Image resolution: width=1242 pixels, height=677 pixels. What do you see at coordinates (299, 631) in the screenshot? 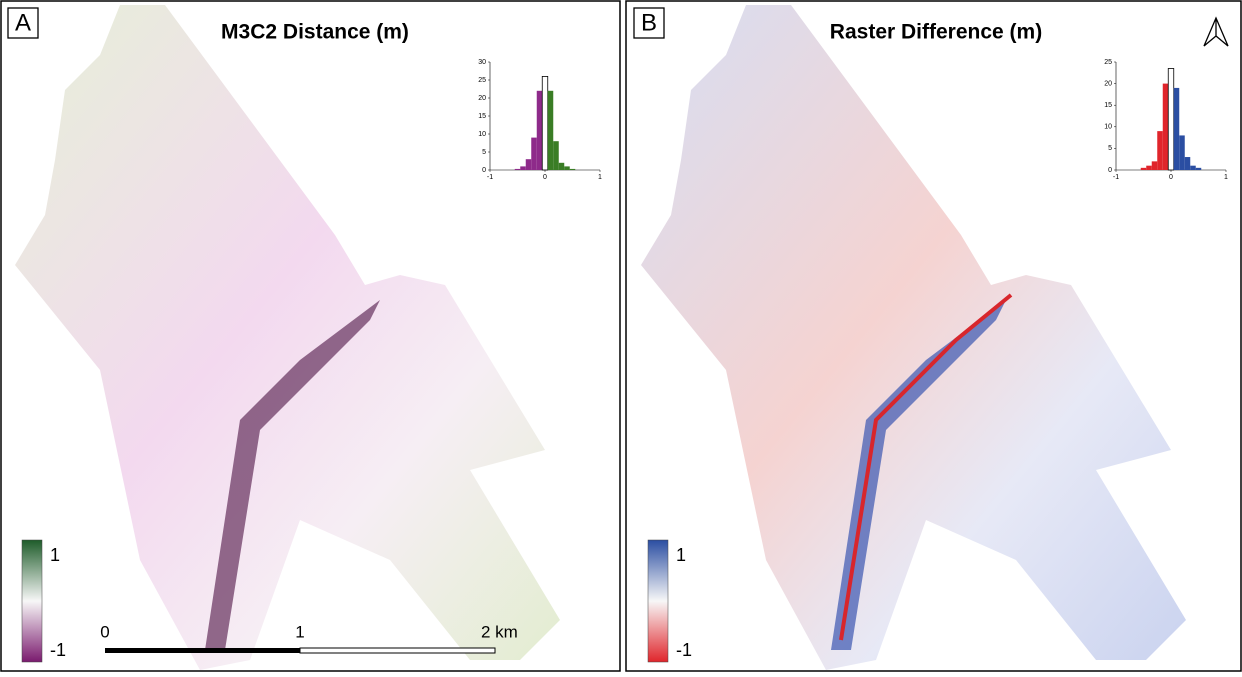
I see `scale-bar-label: 1` at bounding box center [299, 631].